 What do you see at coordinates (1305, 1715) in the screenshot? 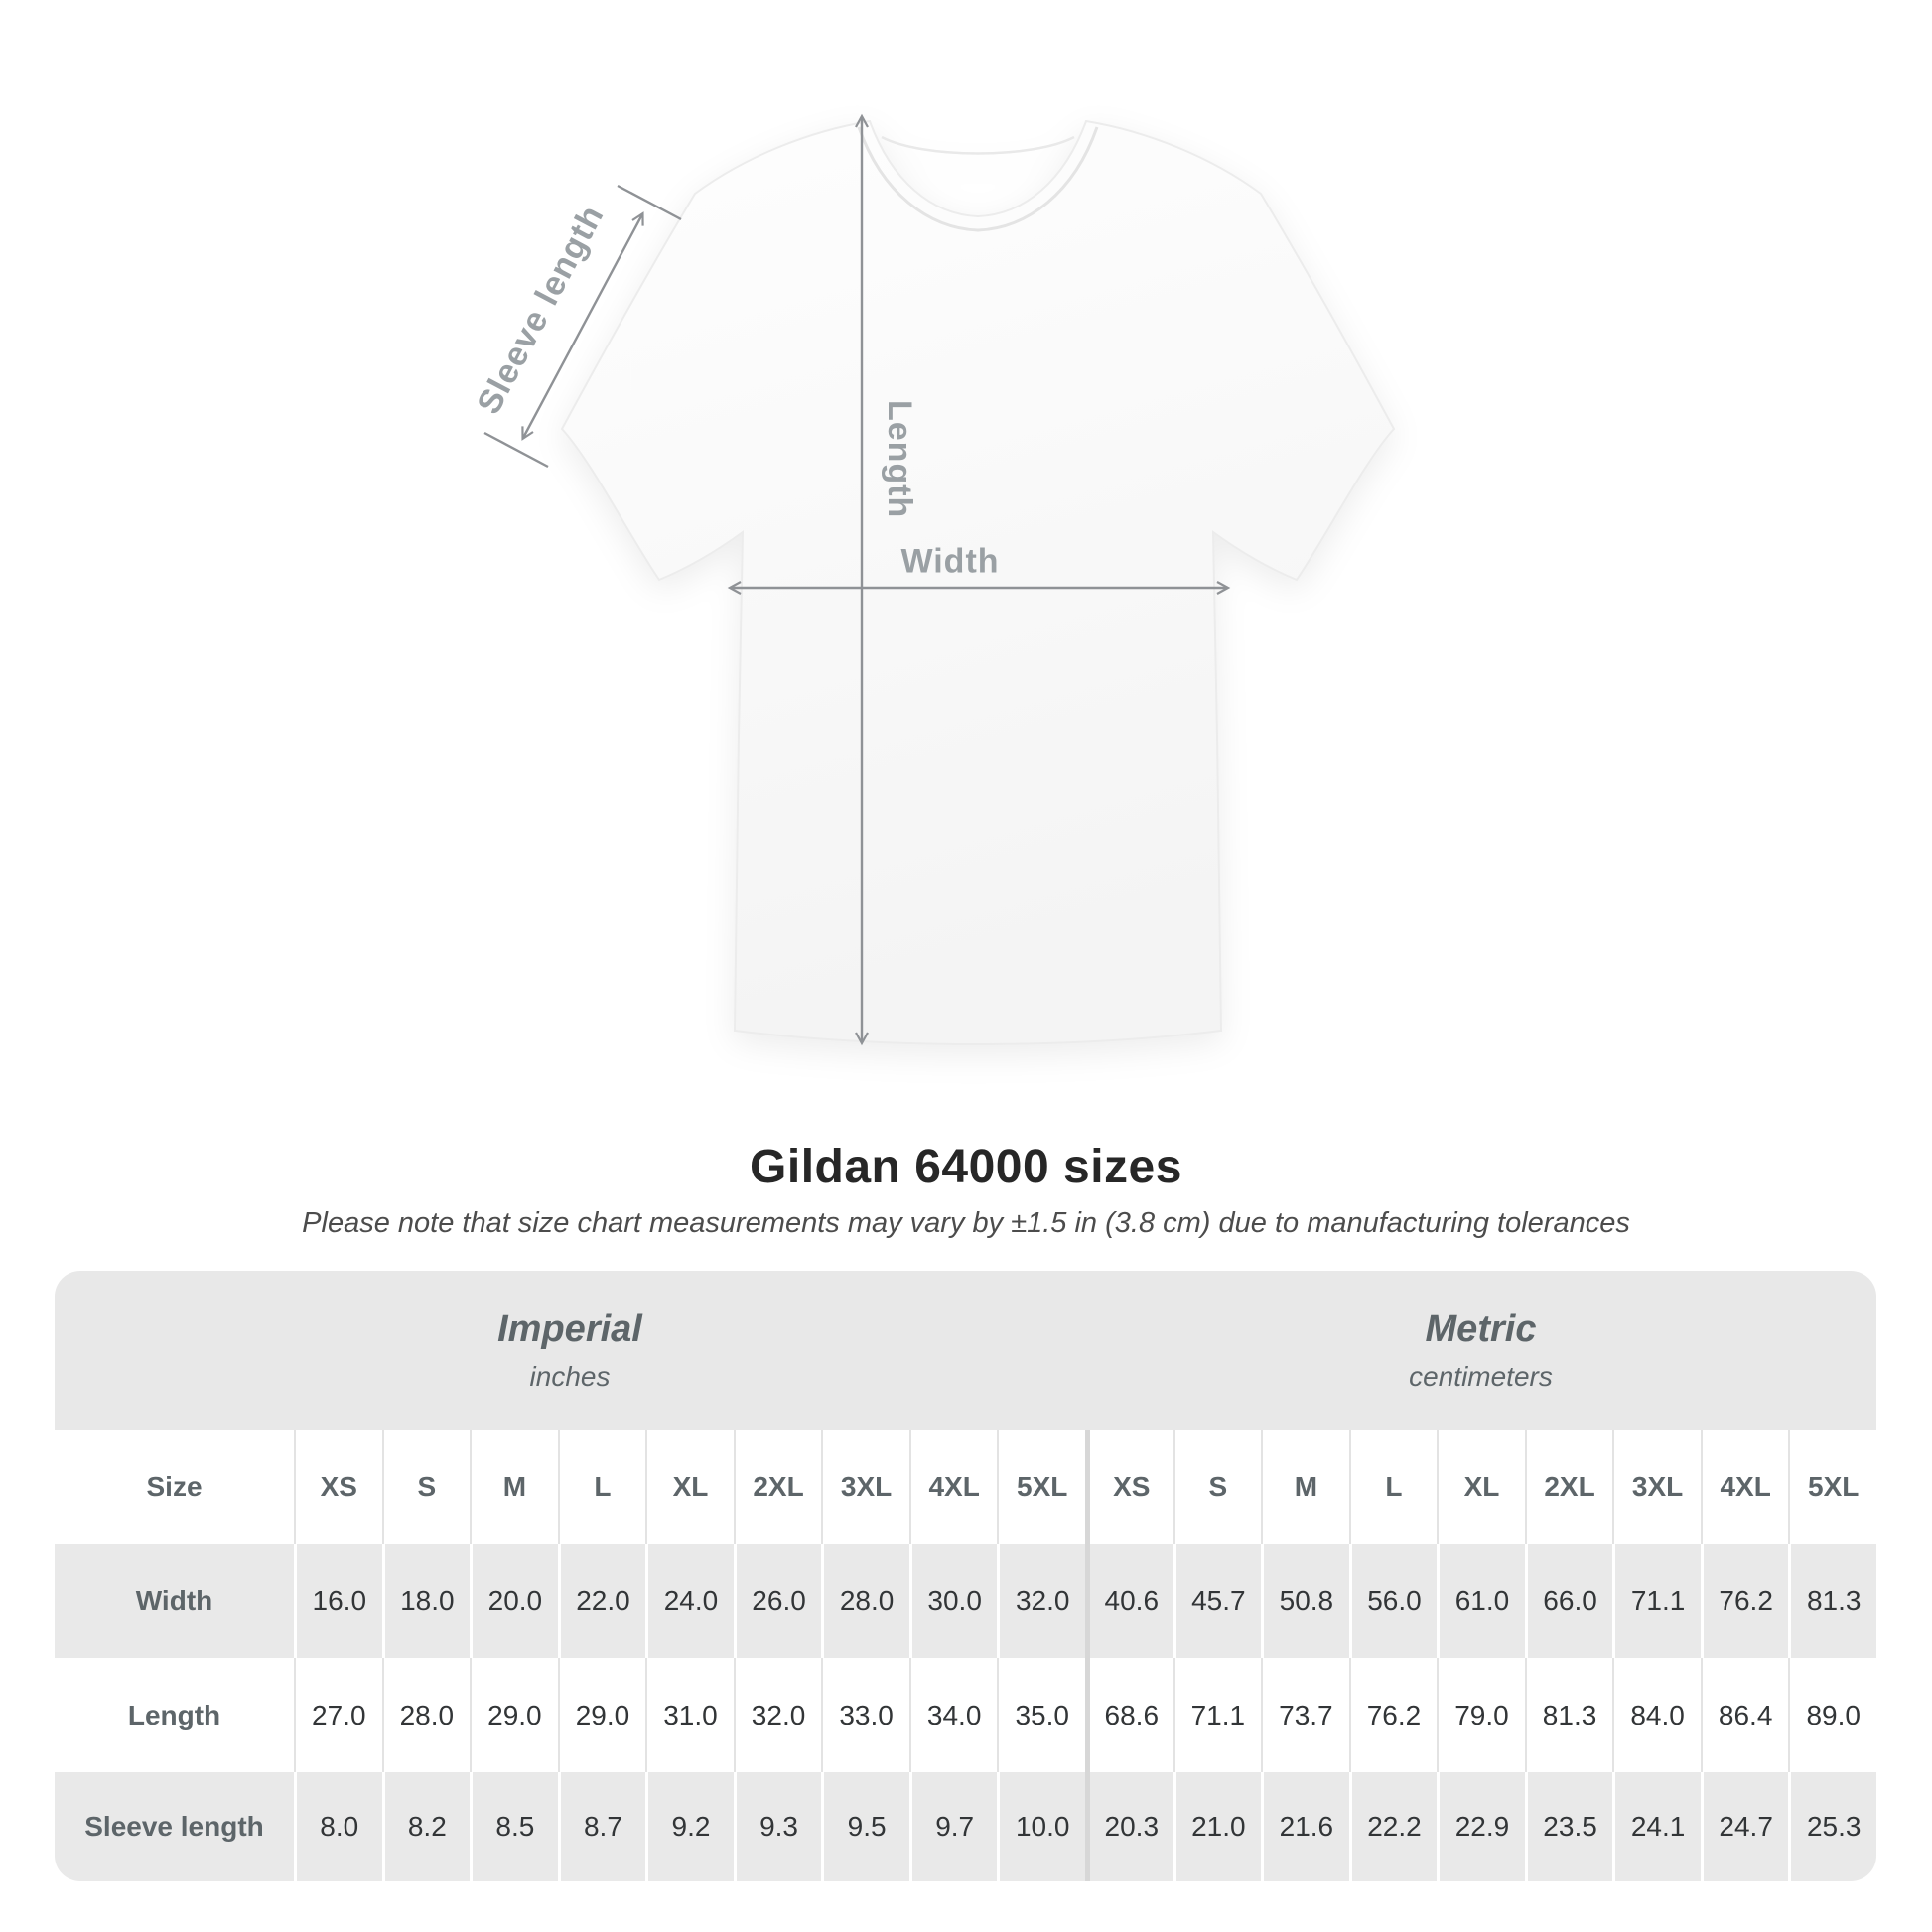
I see `value-cell: 73.7` at bounding box center [1305, 1715].